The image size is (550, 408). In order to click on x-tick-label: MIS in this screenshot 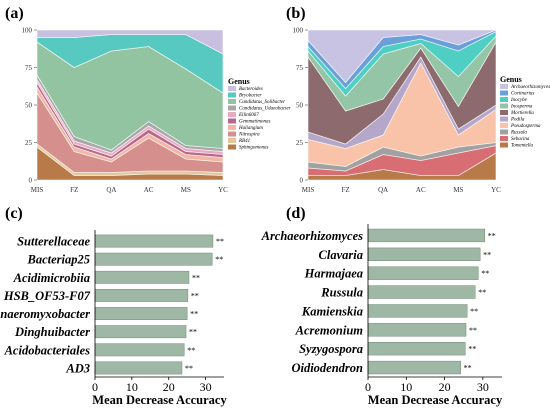, I will do `click(37, 190)`.